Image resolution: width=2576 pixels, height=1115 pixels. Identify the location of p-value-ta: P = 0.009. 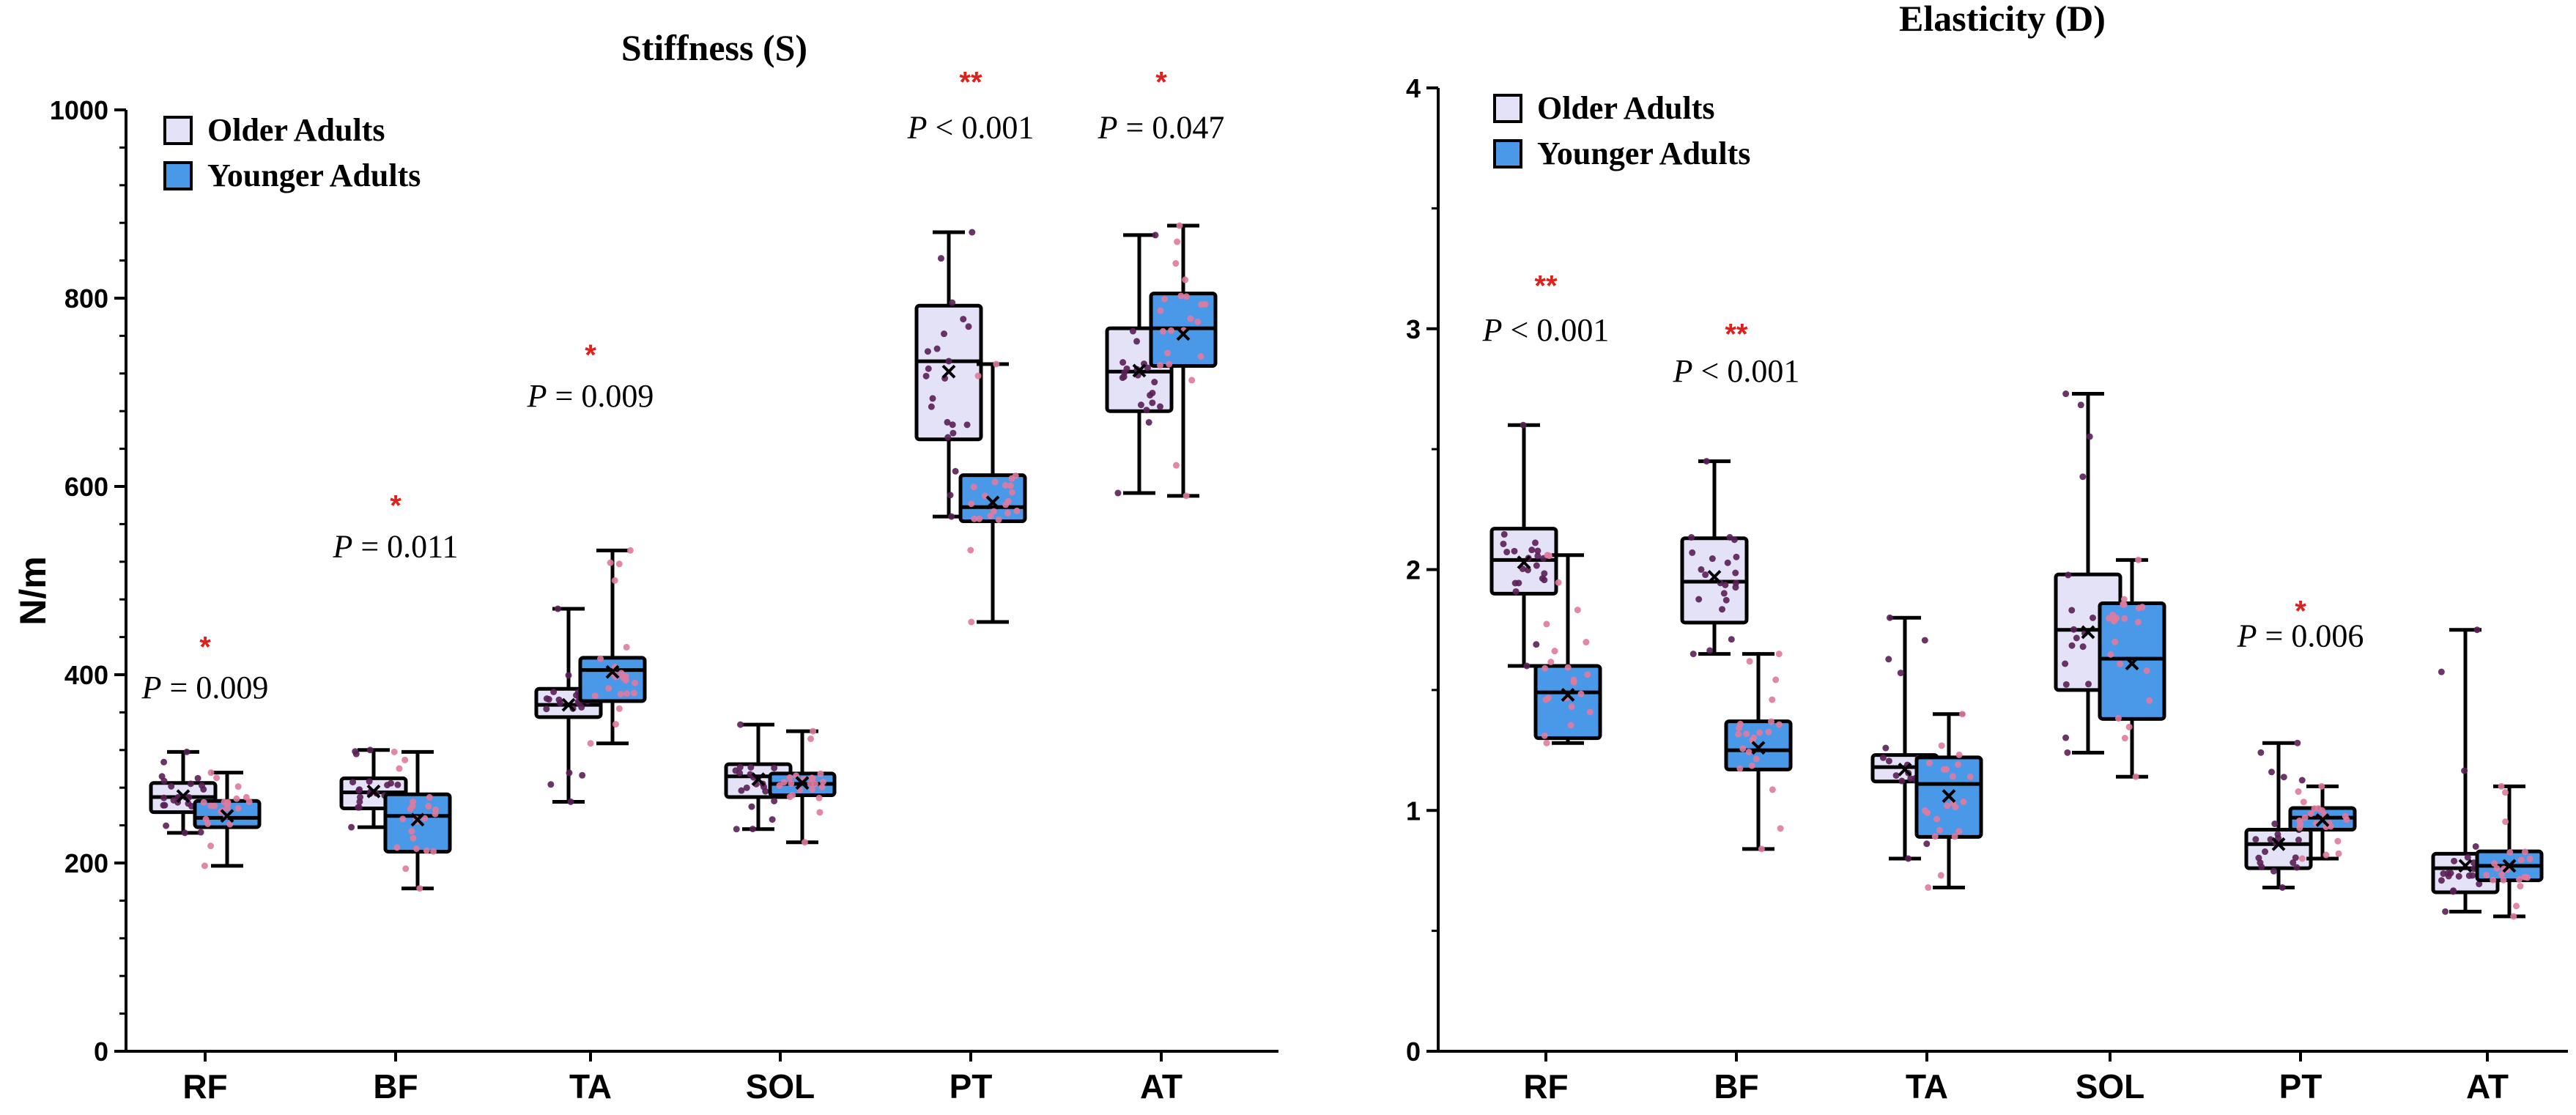
(590, 396).